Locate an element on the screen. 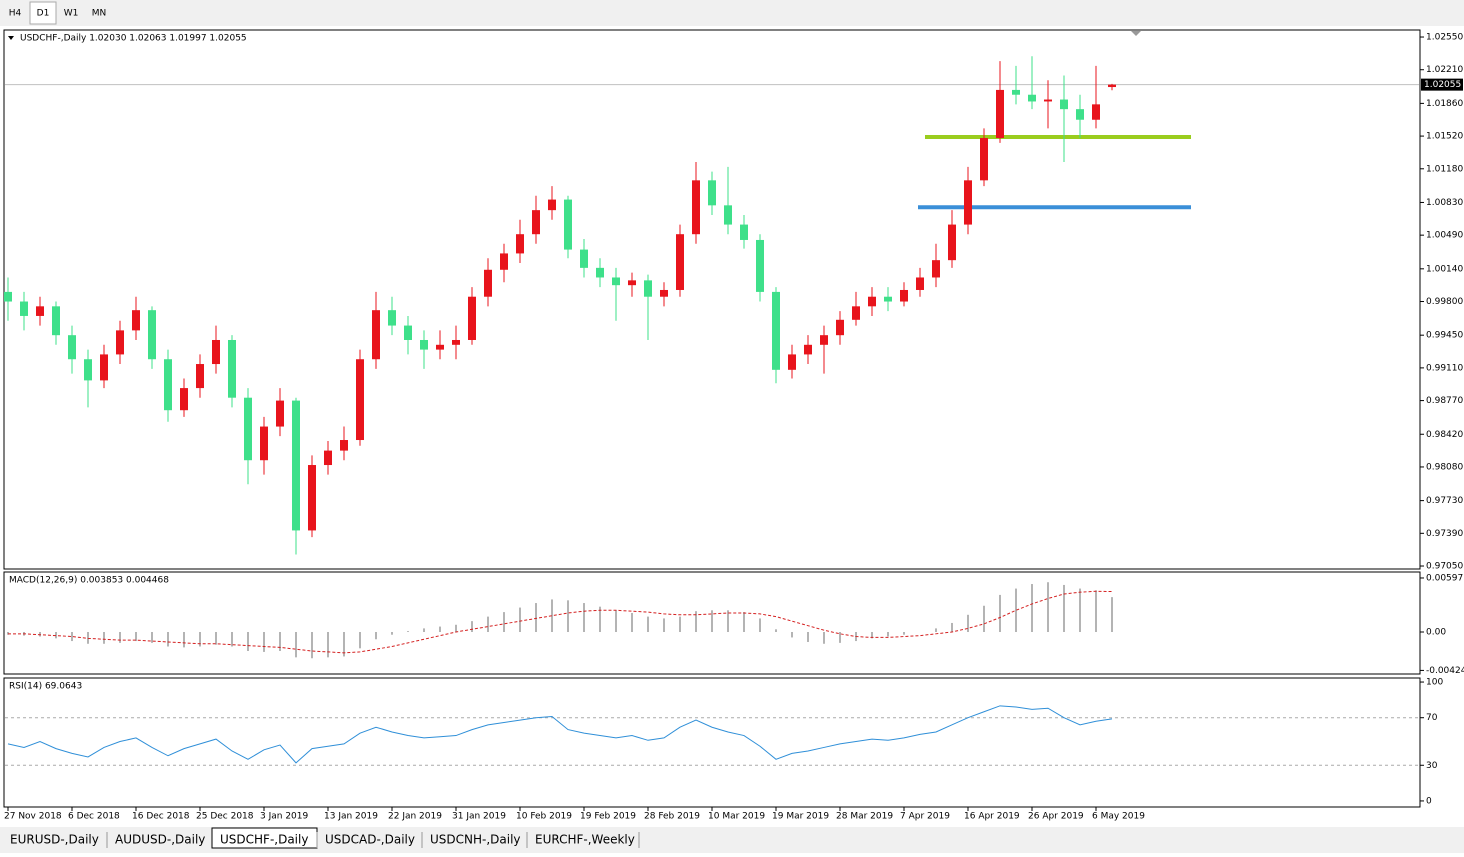  tab: EURCHF-,Weekly is located at coordinates (585, 840).